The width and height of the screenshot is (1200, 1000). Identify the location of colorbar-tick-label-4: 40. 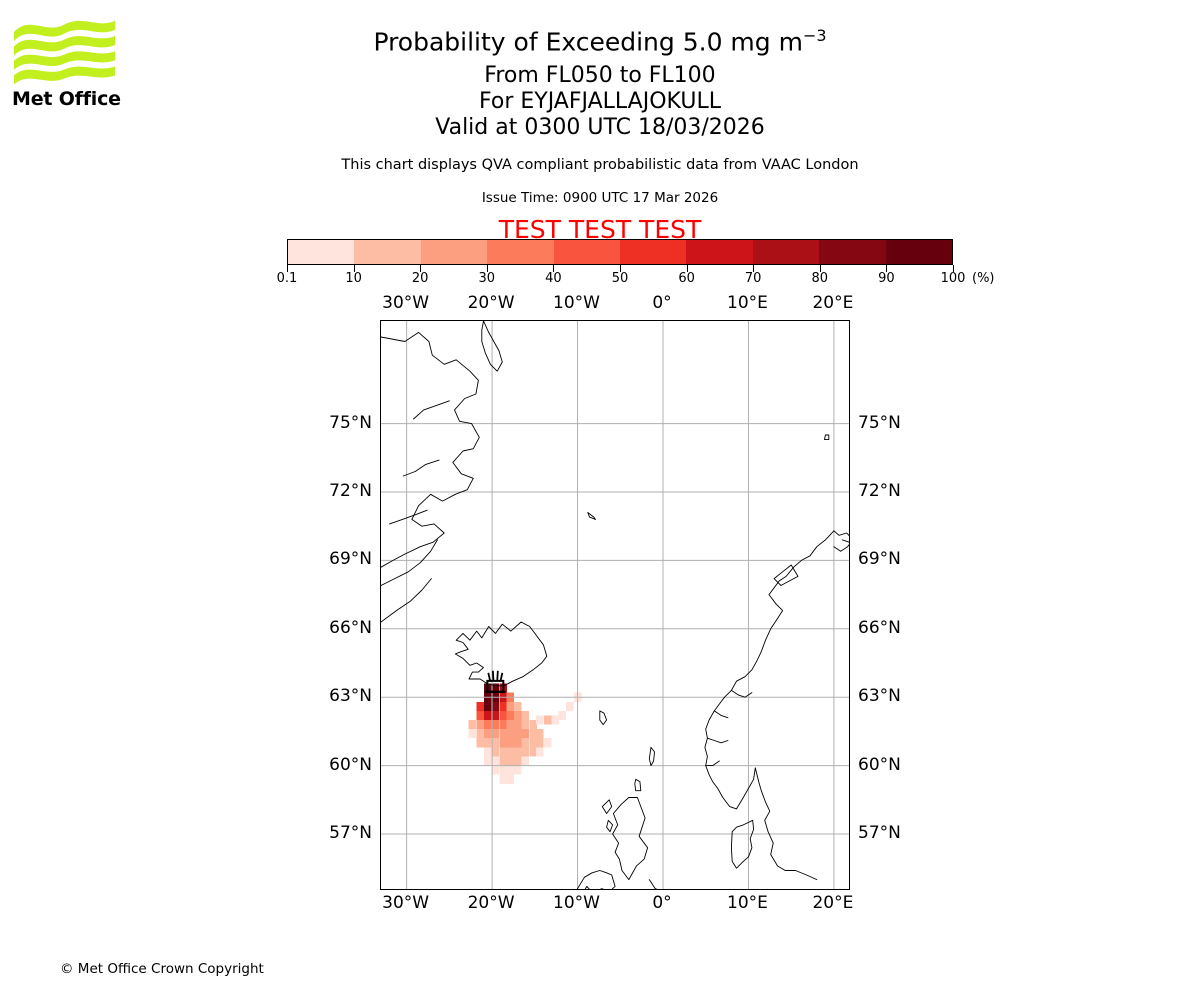
(553, 278).